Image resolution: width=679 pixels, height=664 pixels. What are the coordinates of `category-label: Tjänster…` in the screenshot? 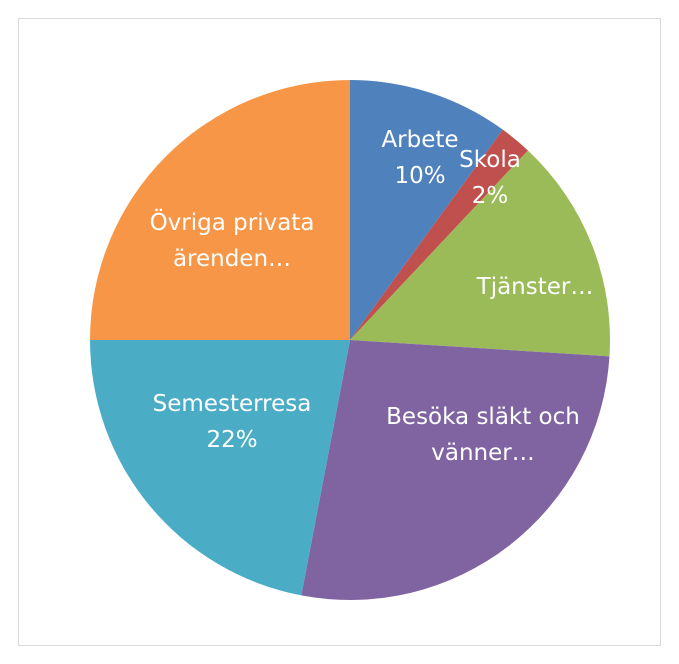 It's located at (535, 287).